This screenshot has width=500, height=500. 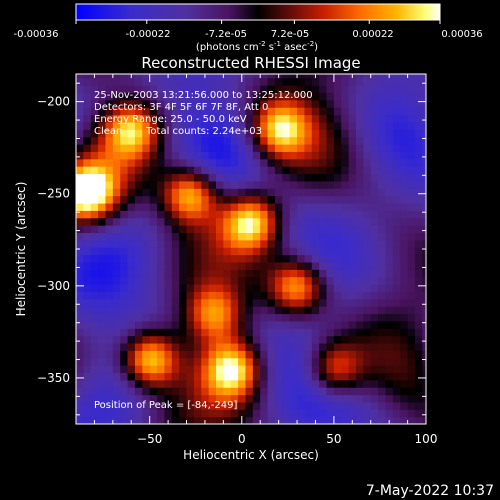 What do you see at coordinates (166, 405) in the screenshot?
I see `peak-position-label: Position of Peak = [-84,-249]` at bounding box center [166, 405].